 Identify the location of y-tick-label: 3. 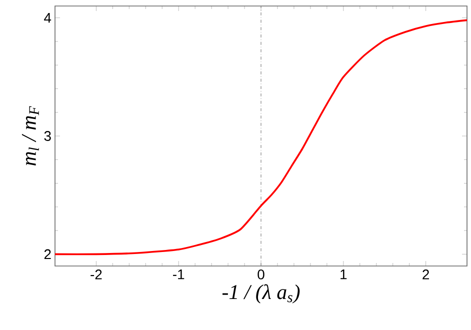
(47, 136).